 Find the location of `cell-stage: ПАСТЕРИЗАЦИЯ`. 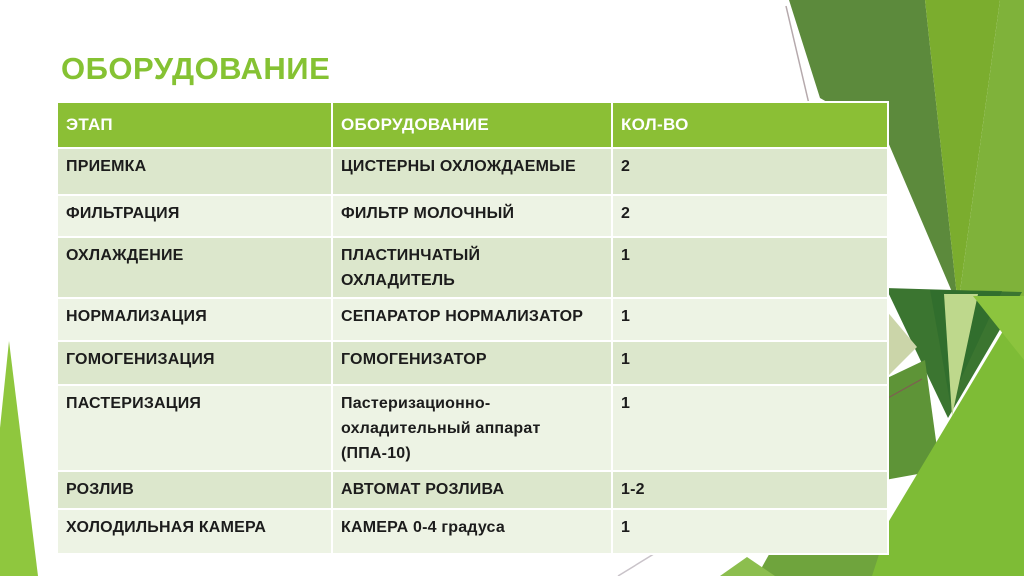

cell-stage: ПАСТЕРИЗАЦИЯ is located at coordinates (194, 428).